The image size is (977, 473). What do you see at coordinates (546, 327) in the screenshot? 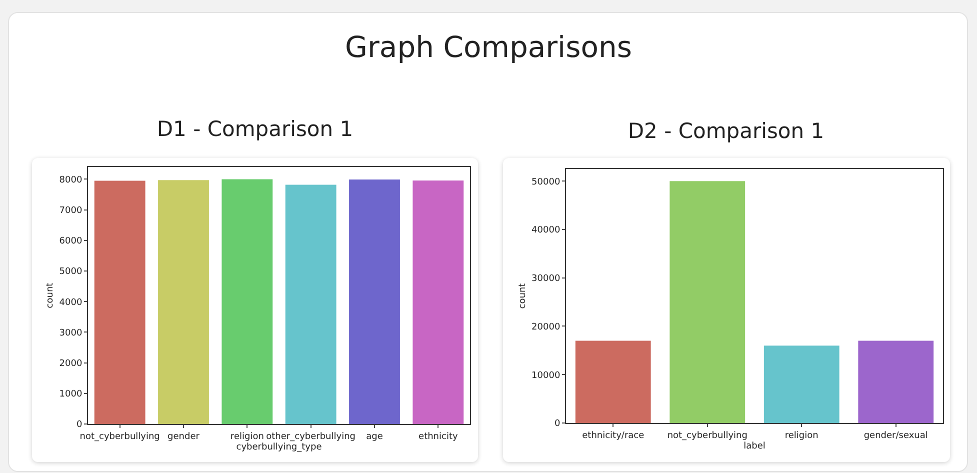
I see `y-tick-label: 20000` at bounding box center [546, 327].